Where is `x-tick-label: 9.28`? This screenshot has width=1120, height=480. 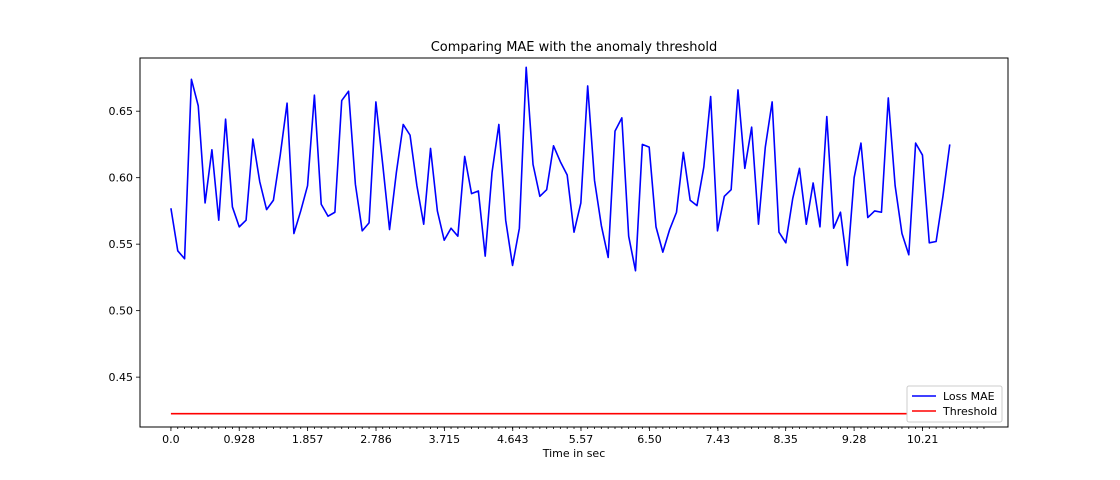 x-tick-label: 9.28 is located at coordinates (854, 439).